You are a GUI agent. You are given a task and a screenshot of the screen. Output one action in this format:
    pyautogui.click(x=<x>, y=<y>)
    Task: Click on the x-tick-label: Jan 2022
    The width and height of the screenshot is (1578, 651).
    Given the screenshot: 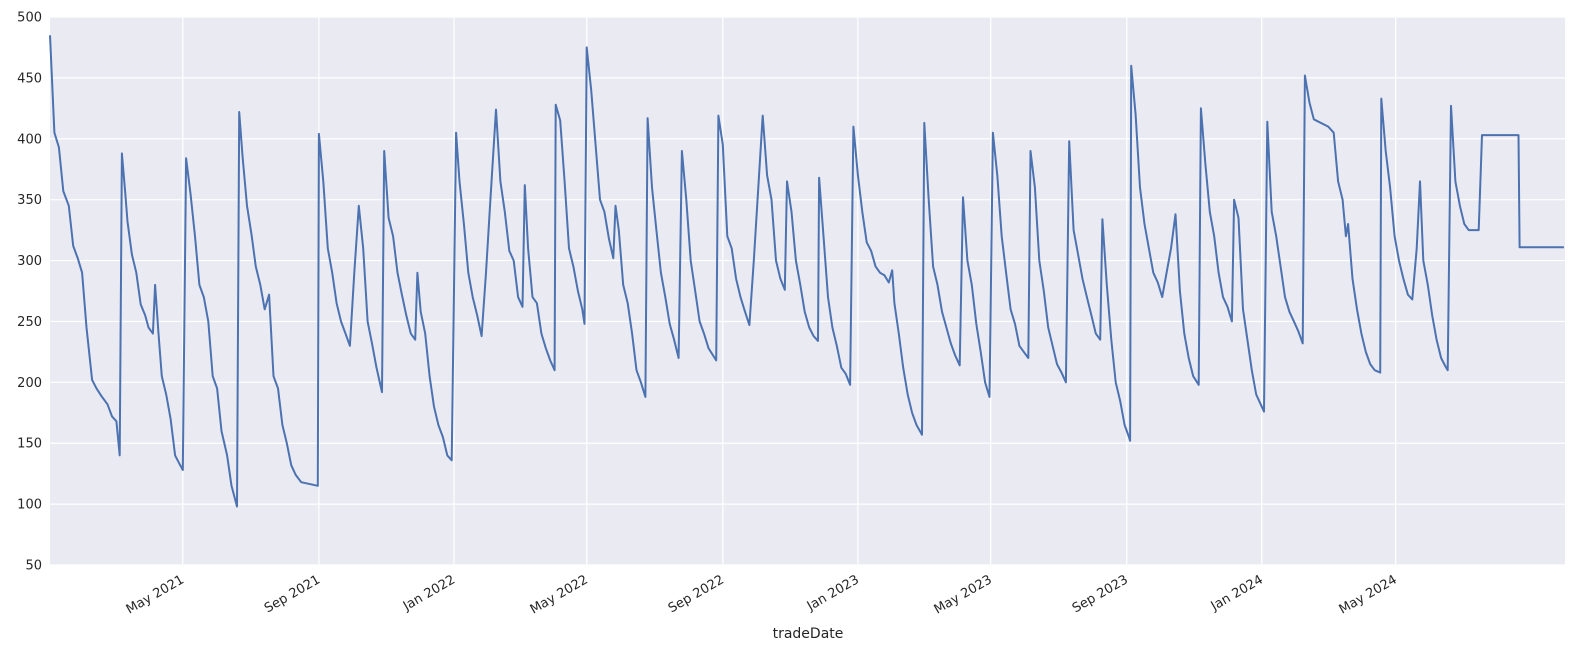 What is the action you would take?
    pyautogui.click(x=429, y=593)
    